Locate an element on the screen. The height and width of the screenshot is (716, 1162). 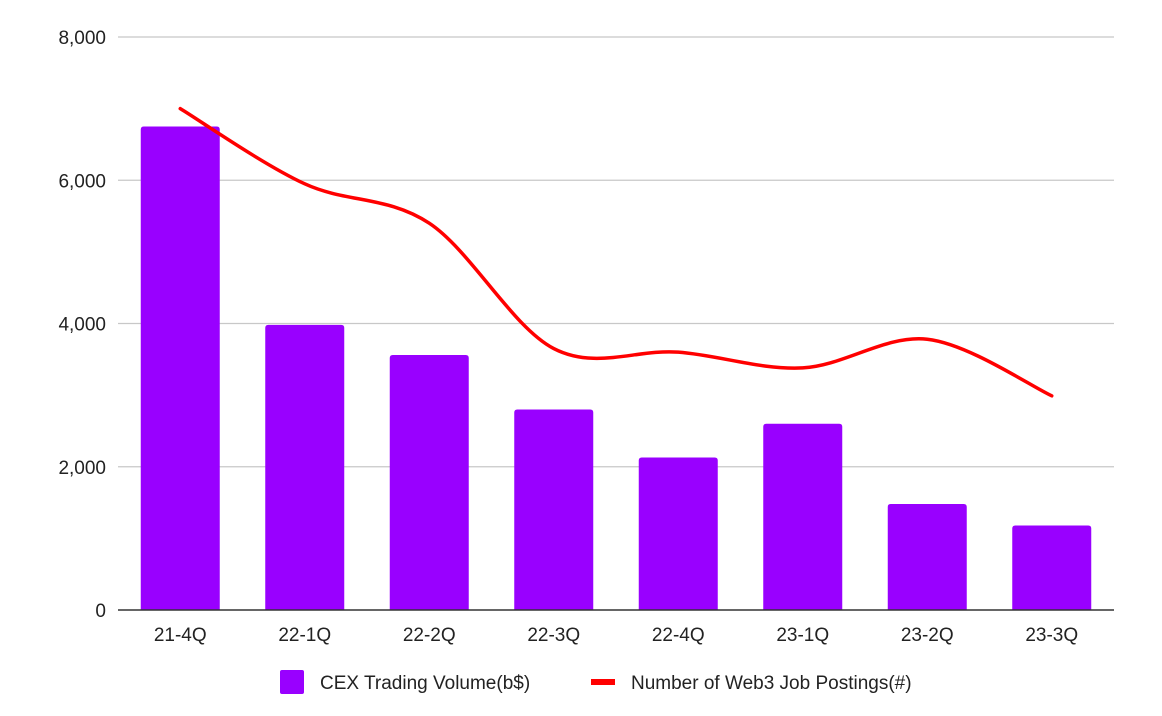
x-tick-label: 22-3Q is located at coordinates (553, 635).